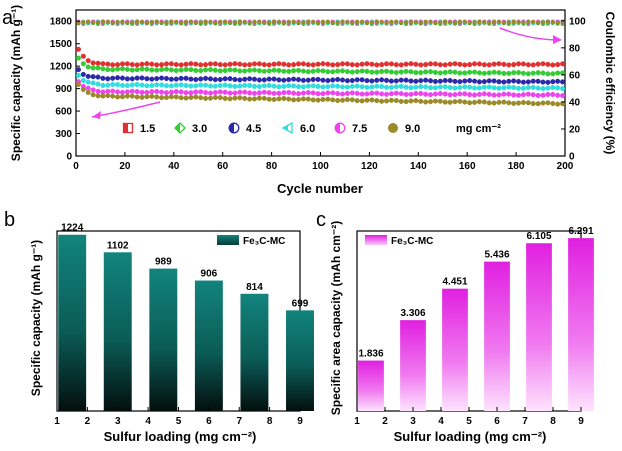 Image resolution: width=622 pixels, height=451 pixels. I want to click on x-tick-label: 9, so click(300, 421).